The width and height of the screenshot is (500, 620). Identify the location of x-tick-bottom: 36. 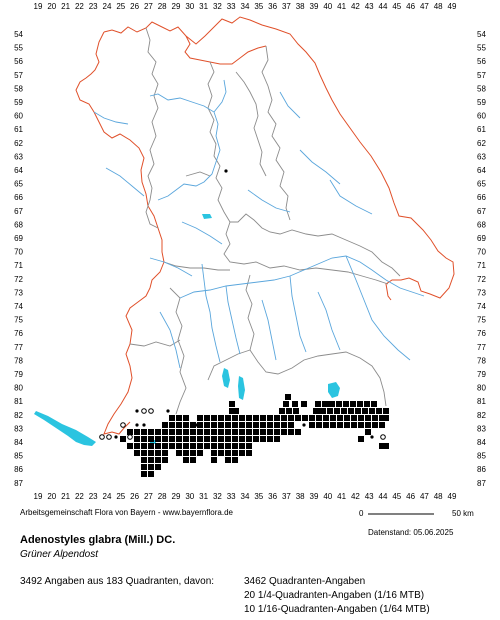
(272, 496).